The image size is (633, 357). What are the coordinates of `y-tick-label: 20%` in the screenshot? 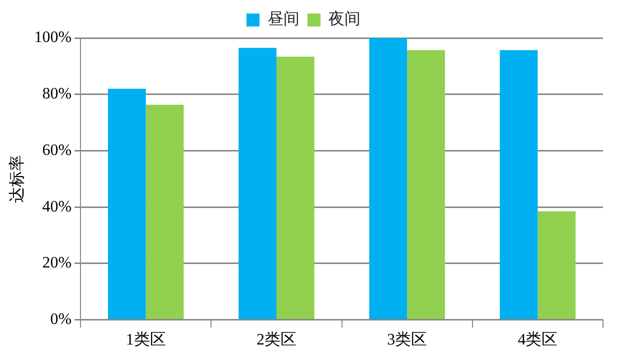 It's located at (57, 263).